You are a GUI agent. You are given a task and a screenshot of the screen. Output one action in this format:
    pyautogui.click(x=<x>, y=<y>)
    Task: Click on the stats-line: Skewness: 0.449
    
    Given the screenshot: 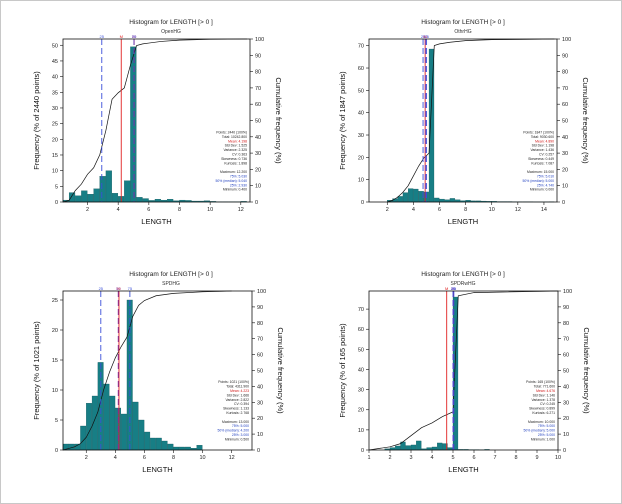 What is the action you would take?
    pyautogui.click(x=541, y=159)
    